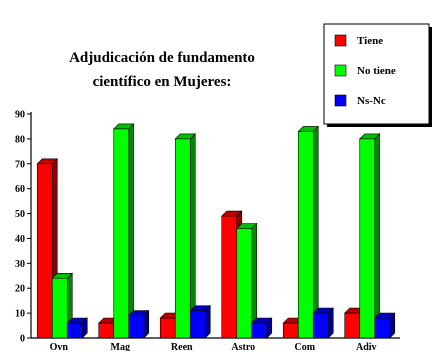 This screenshot has width=440, height=356. Describe the element at coordinates (20, 264) in the screenshot. I see `y-tick-label: 30` at that location.